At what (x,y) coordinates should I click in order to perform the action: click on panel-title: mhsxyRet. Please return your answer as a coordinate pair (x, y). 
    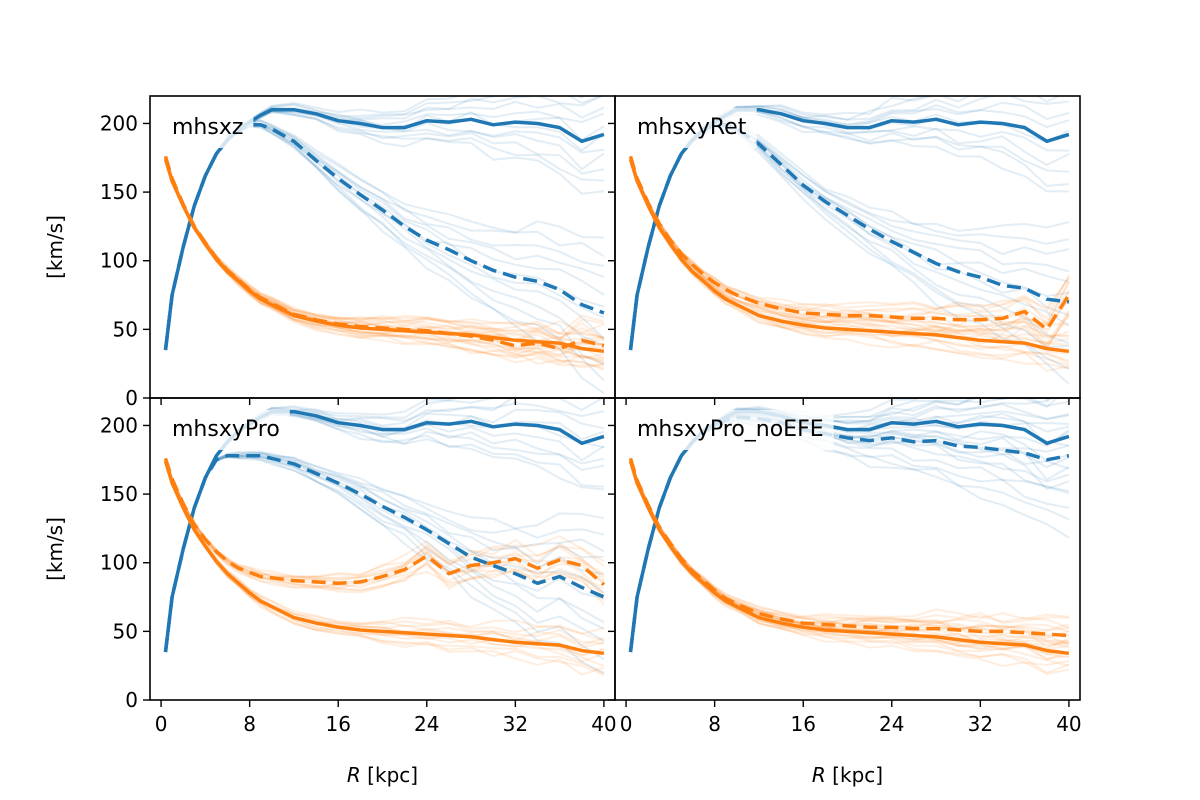
    Looking at the image, I should click on (692, 127).